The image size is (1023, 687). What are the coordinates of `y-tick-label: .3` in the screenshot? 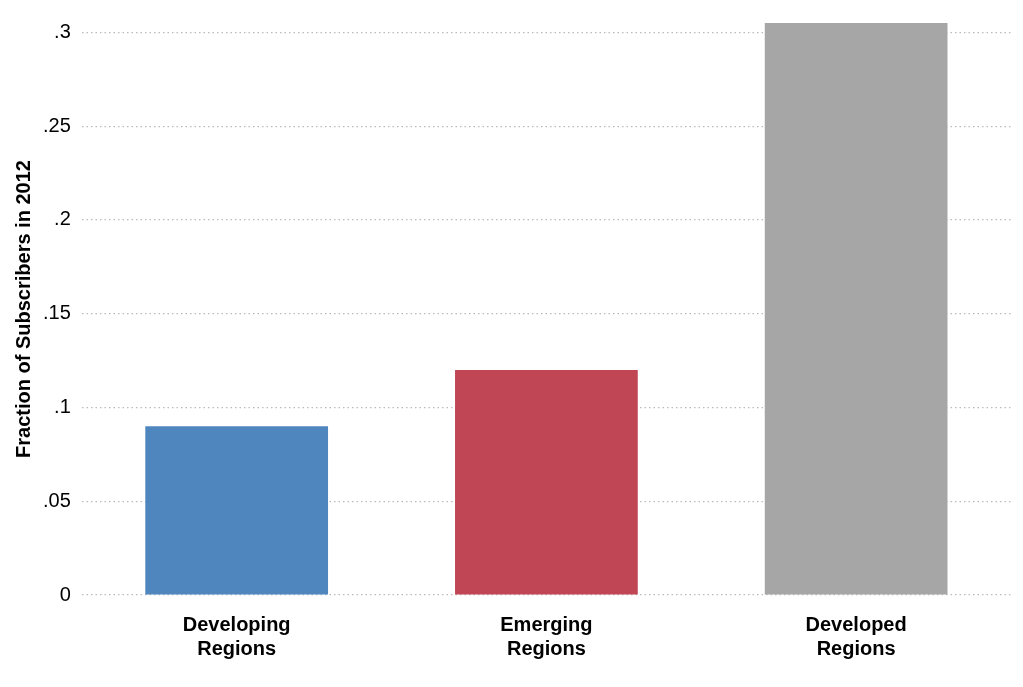 It's located at (62, 30).